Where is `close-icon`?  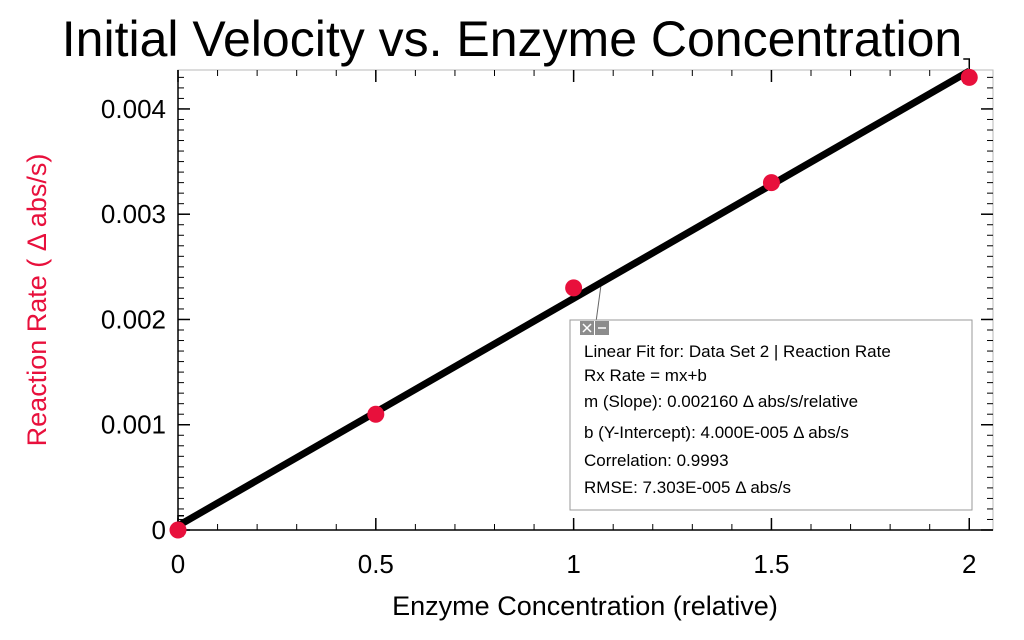 close-icon is located at coordinates (587, 328).